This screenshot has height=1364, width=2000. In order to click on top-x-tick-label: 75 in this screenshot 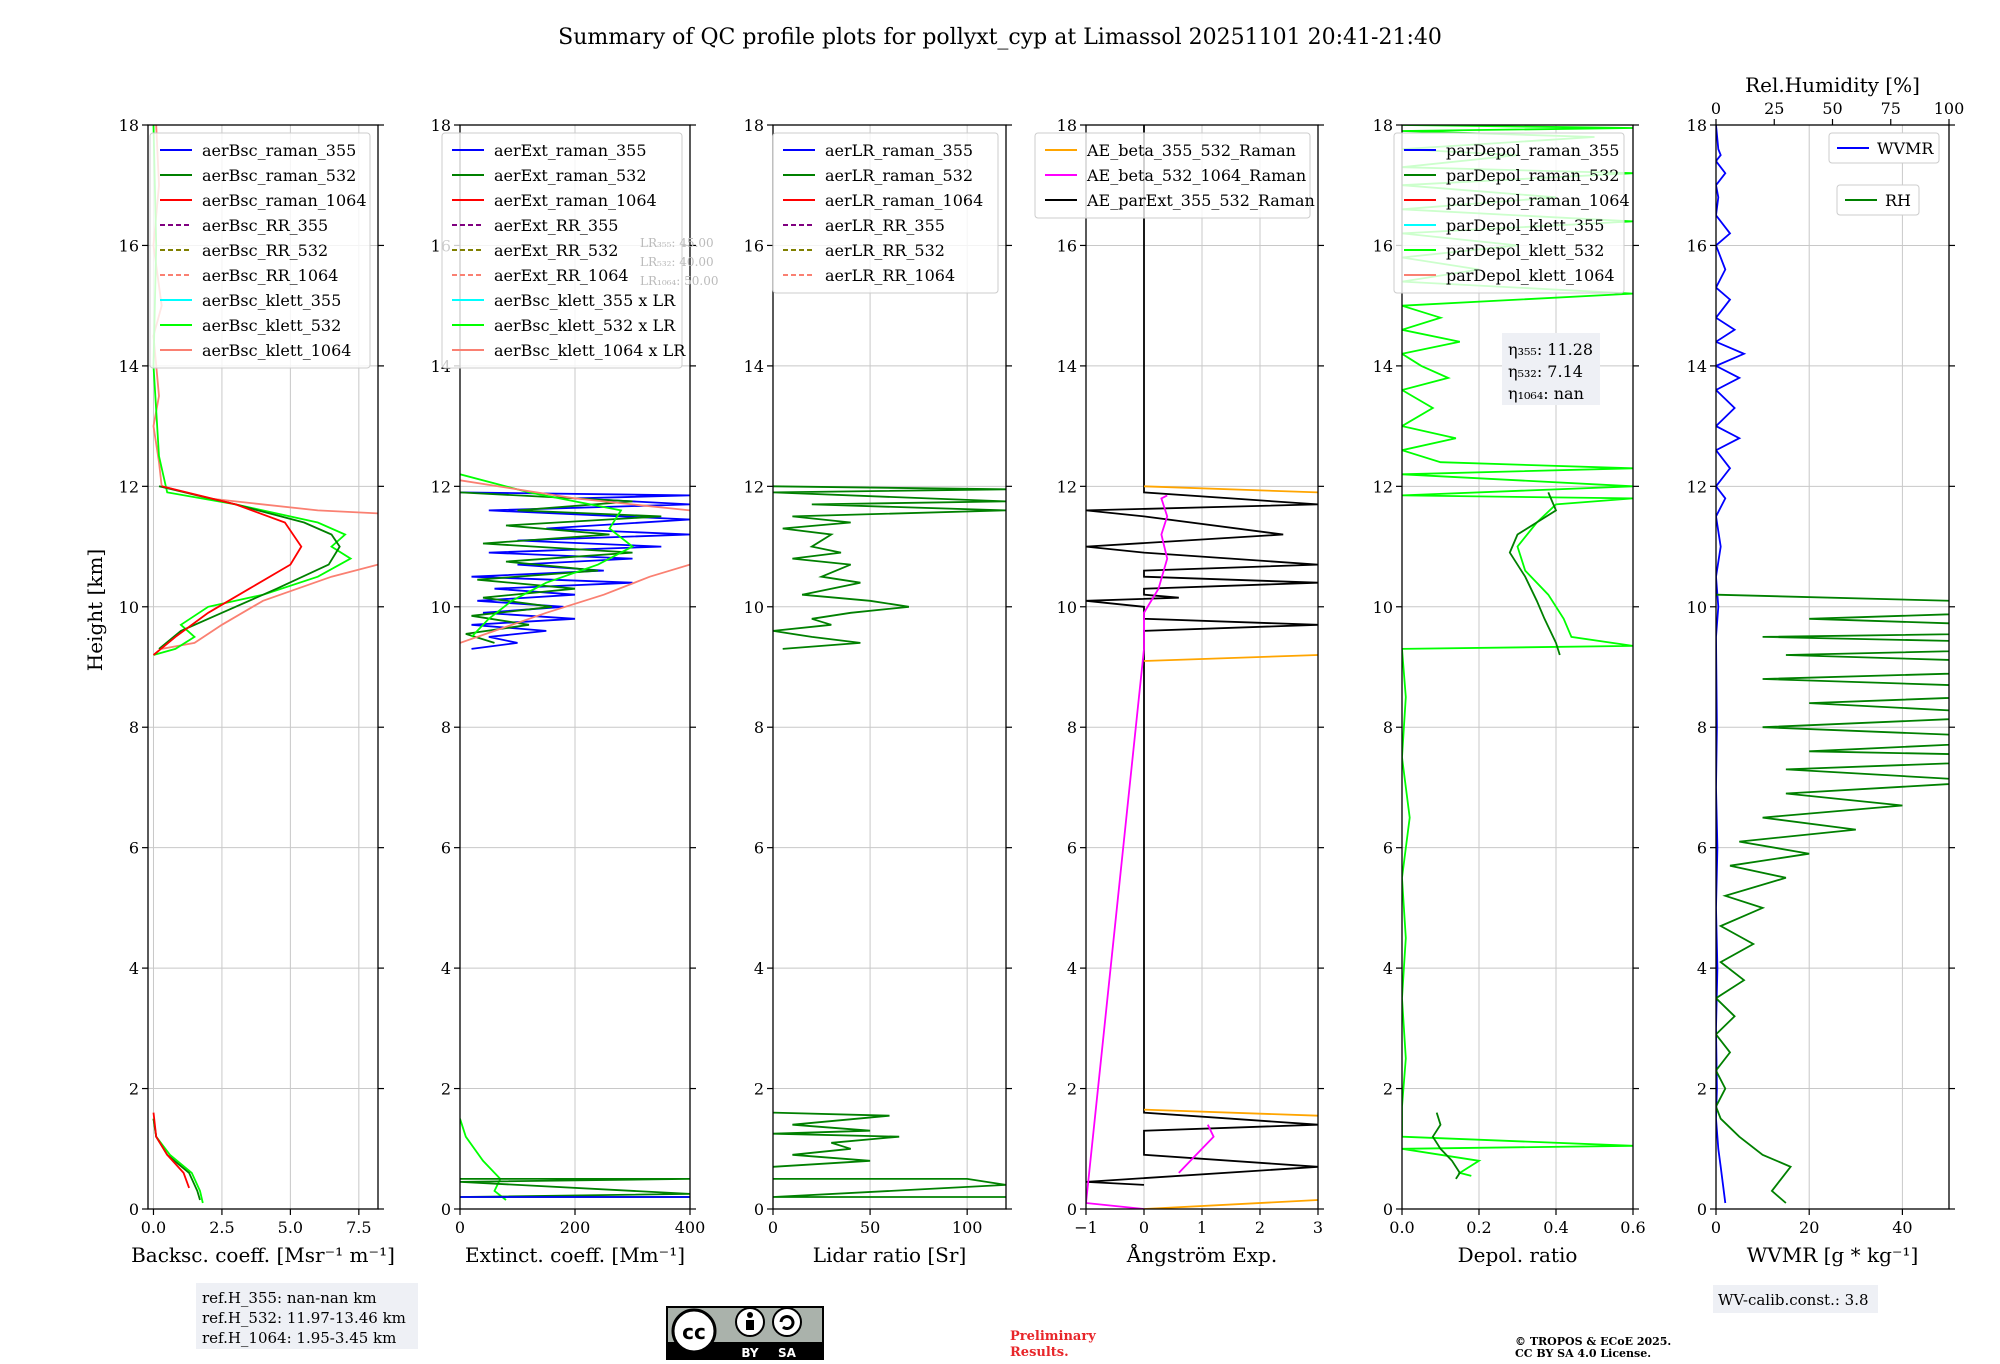, I will do `click(1891, 108)`.